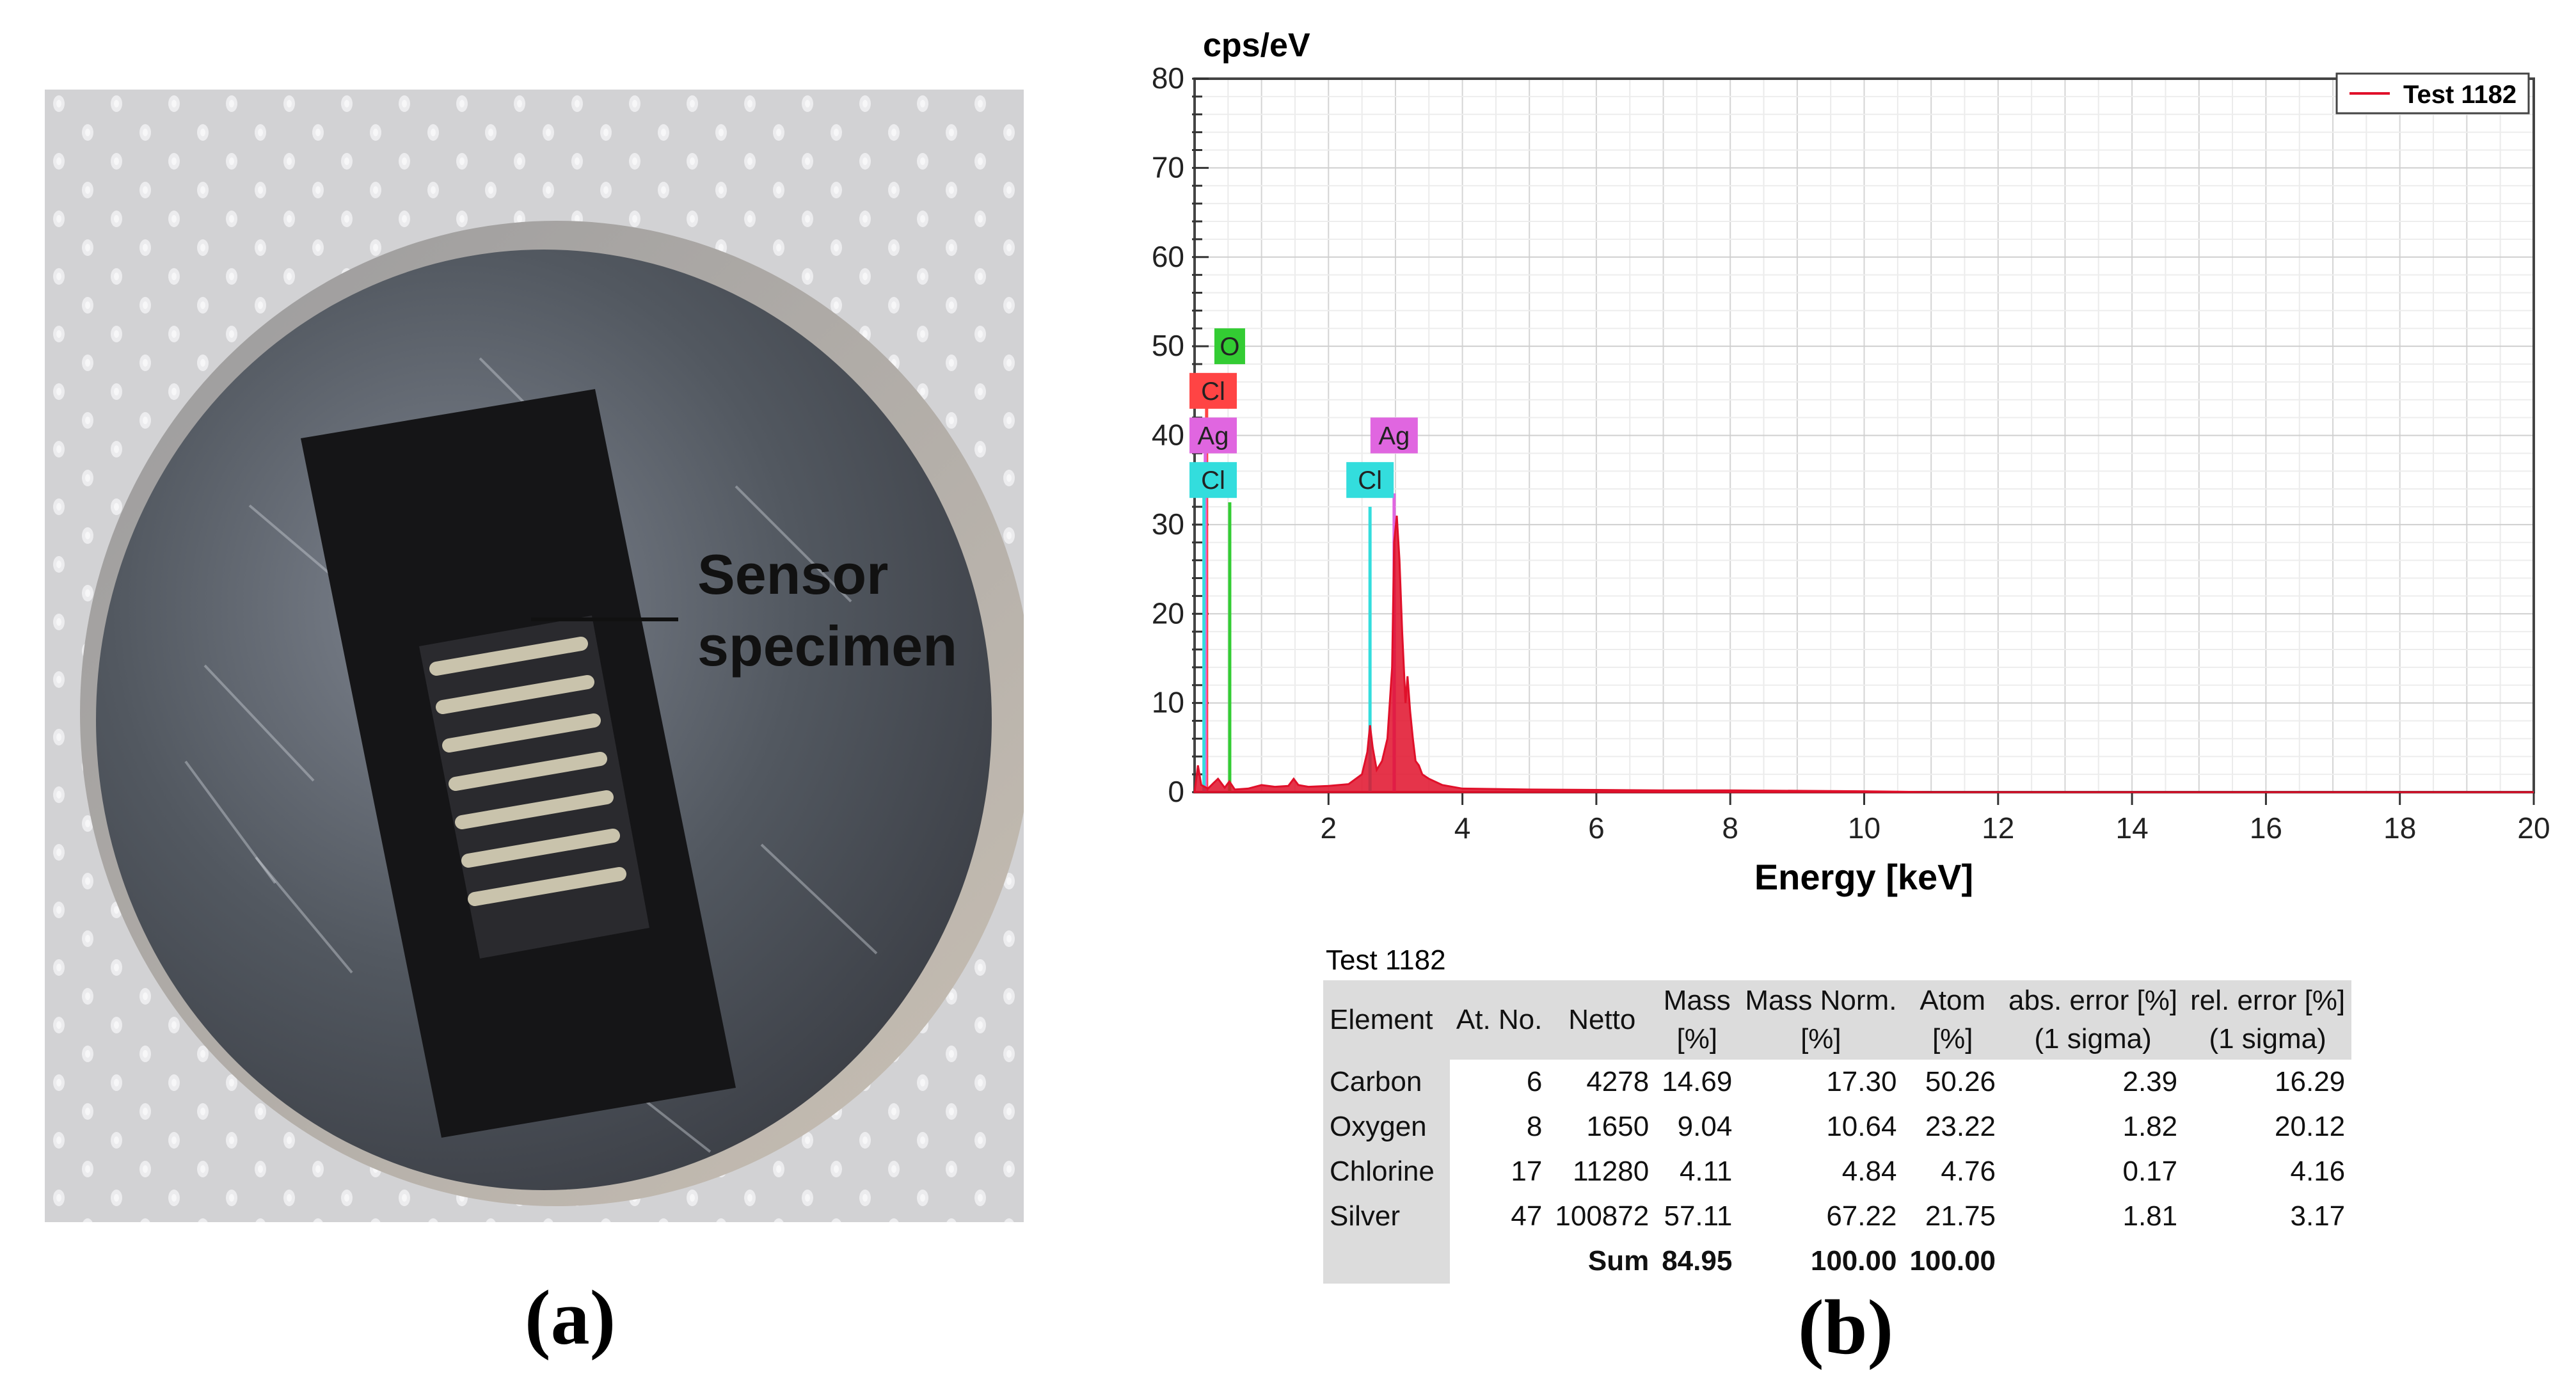 This screenshot has width=2576, height=1393. What do you see at coordinates (1619, 1261) in the screenshot?
I see `sum-label: Sum` at bounding box center [1619, 1261].